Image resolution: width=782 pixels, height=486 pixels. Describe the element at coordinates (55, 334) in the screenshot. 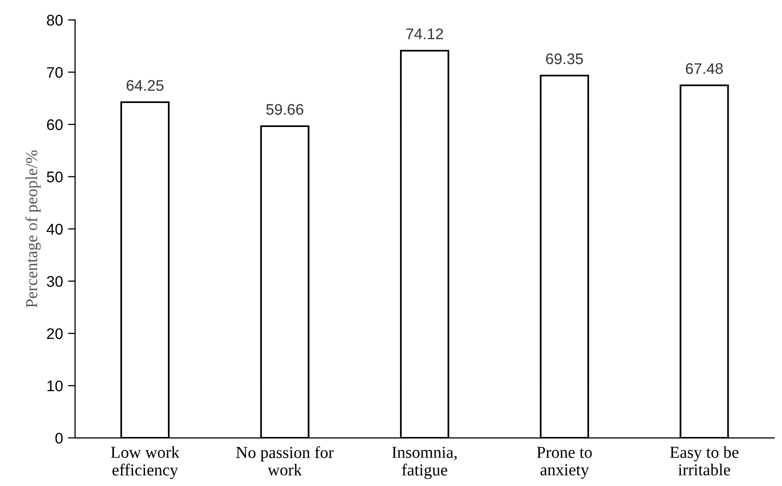

I see `y-tick-label: 20` at that location.